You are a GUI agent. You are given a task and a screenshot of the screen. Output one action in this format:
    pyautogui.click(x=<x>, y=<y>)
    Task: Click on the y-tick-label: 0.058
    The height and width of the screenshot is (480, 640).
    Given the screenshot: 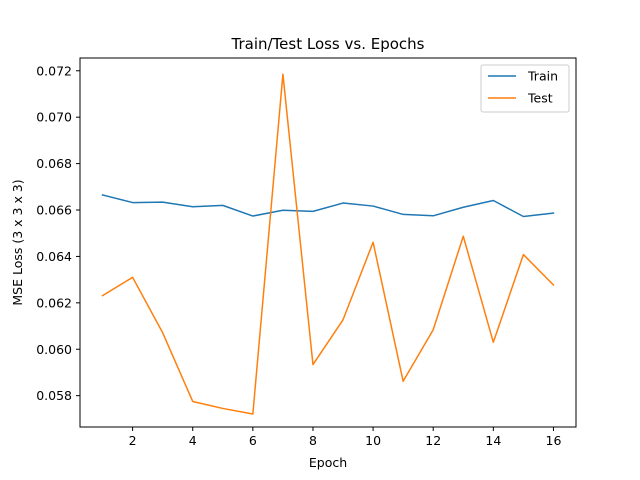 What is the action you would take?
    pyautogui.click(x=54, y=395)
    